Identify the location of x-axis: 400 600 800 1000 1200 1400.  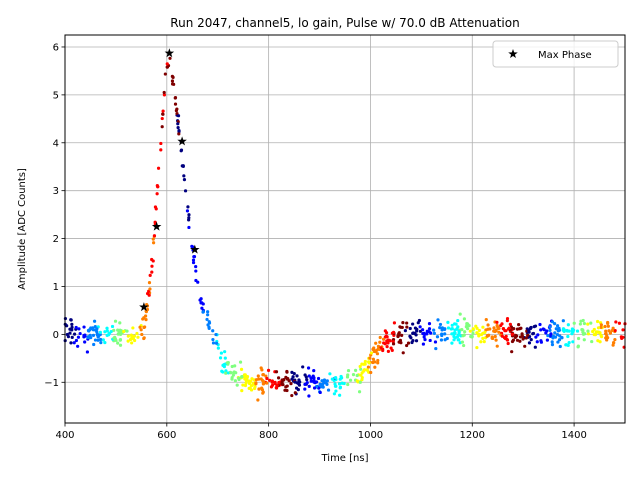
(321, 432).